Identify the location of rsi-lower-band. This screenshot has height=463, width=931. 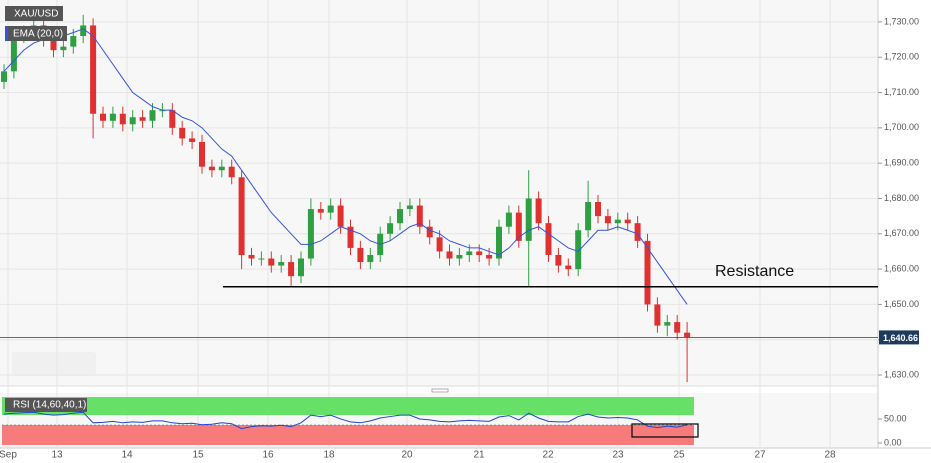
(348, 435).